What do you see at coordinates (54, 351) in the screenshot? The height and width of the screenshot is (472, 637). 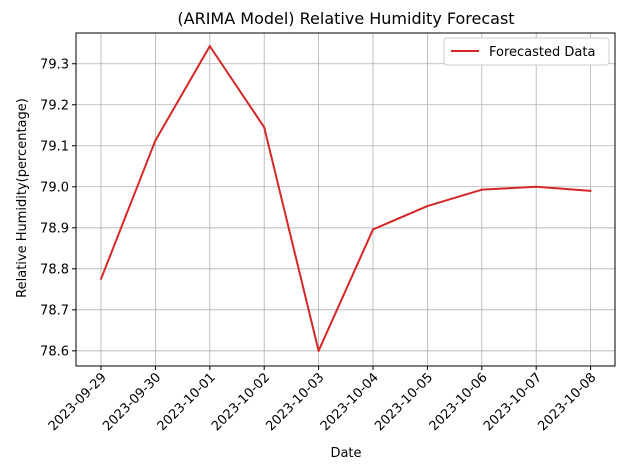 I see `y-tick-label: 78.6` at bounding box center [54, 351].